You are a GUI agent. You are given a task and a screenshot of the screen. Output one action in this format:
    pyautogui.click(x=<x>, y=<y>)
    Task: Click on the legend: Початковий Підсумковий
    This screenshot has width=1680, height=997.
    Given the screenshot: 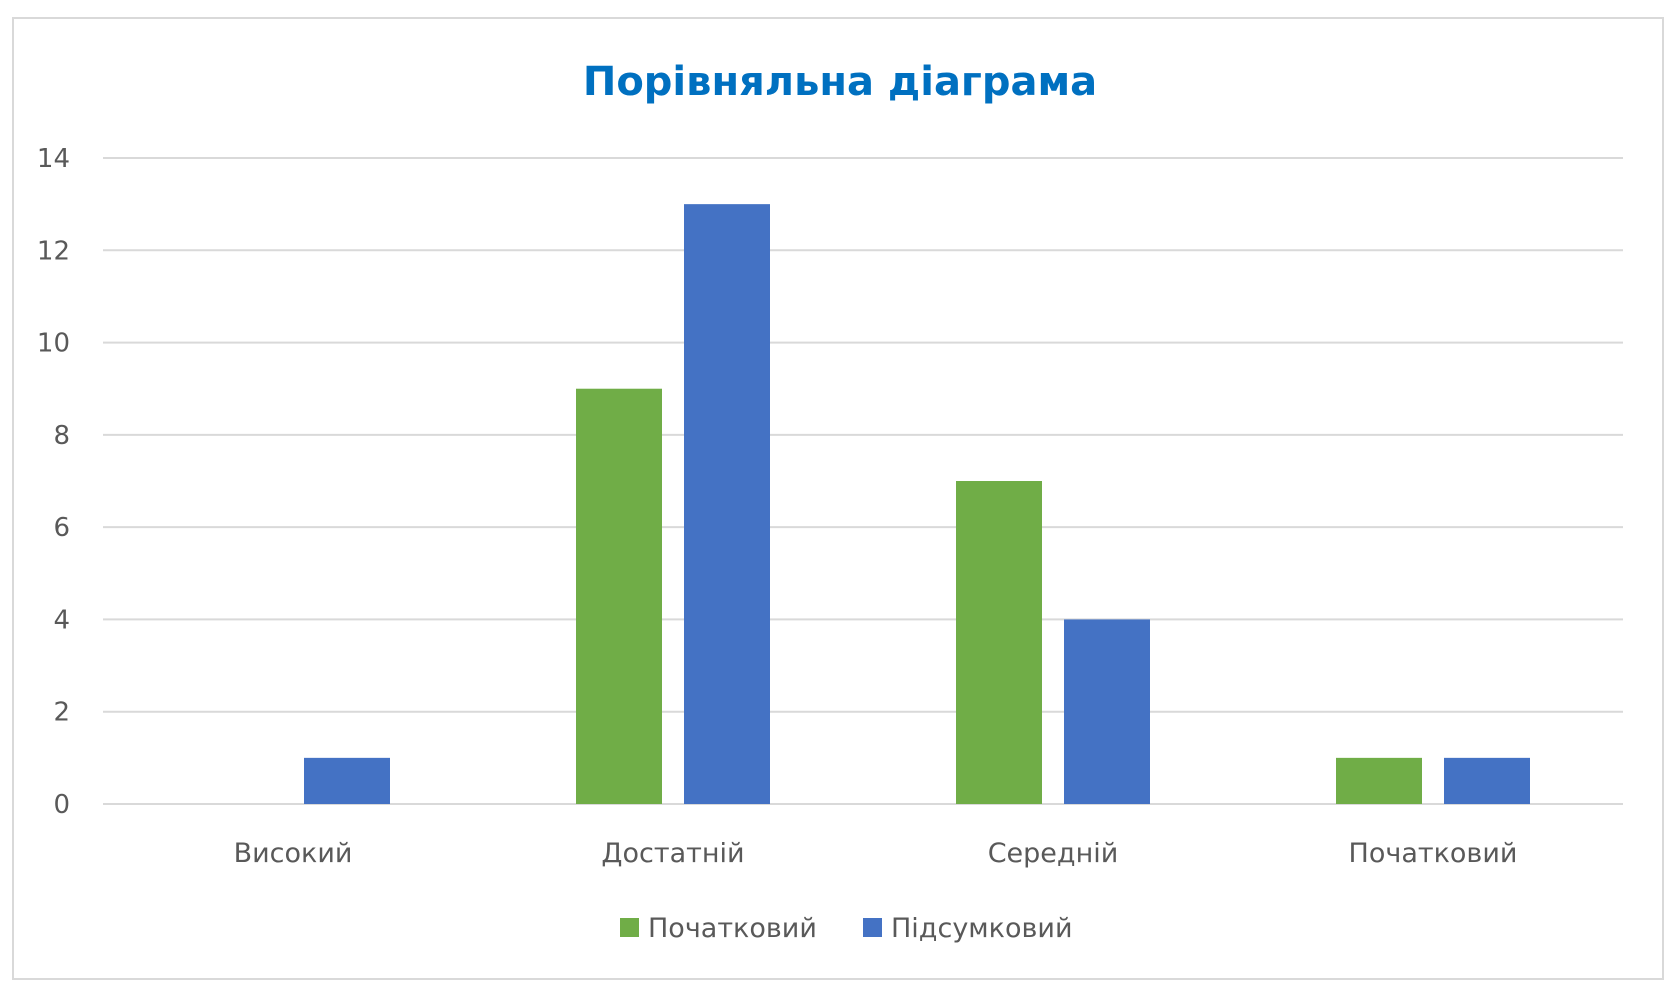 What is the action you would take?
    pyautogui.click(x=846, y=928)
    